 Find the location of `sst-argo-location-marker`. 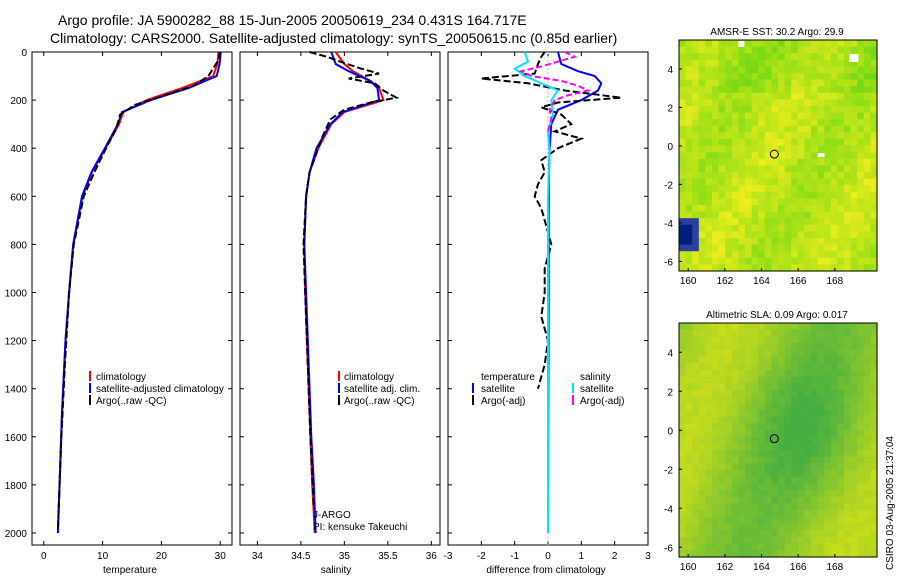

sst-argo-location-marker is located at coordinates (774, 154).